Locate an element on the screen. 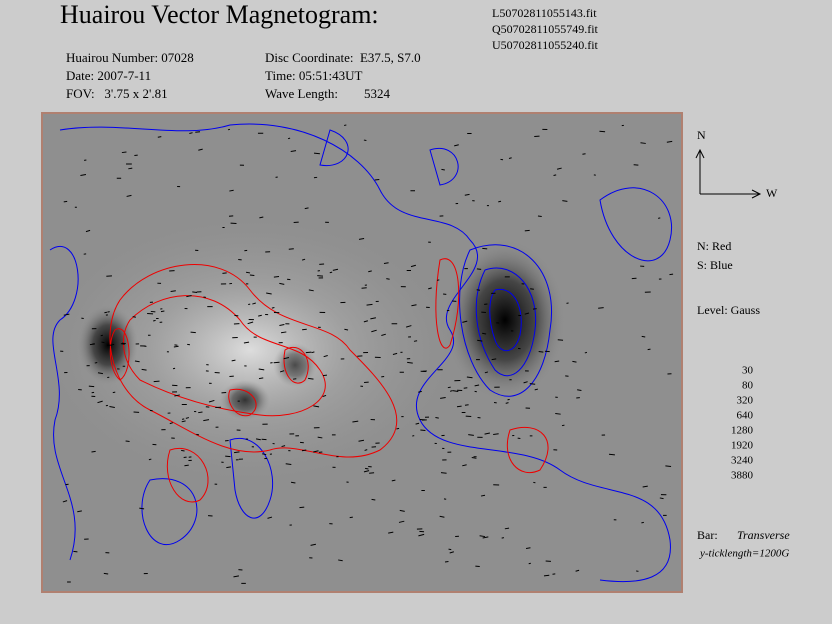  level-value: 30 is located at coordinates (748, 371).